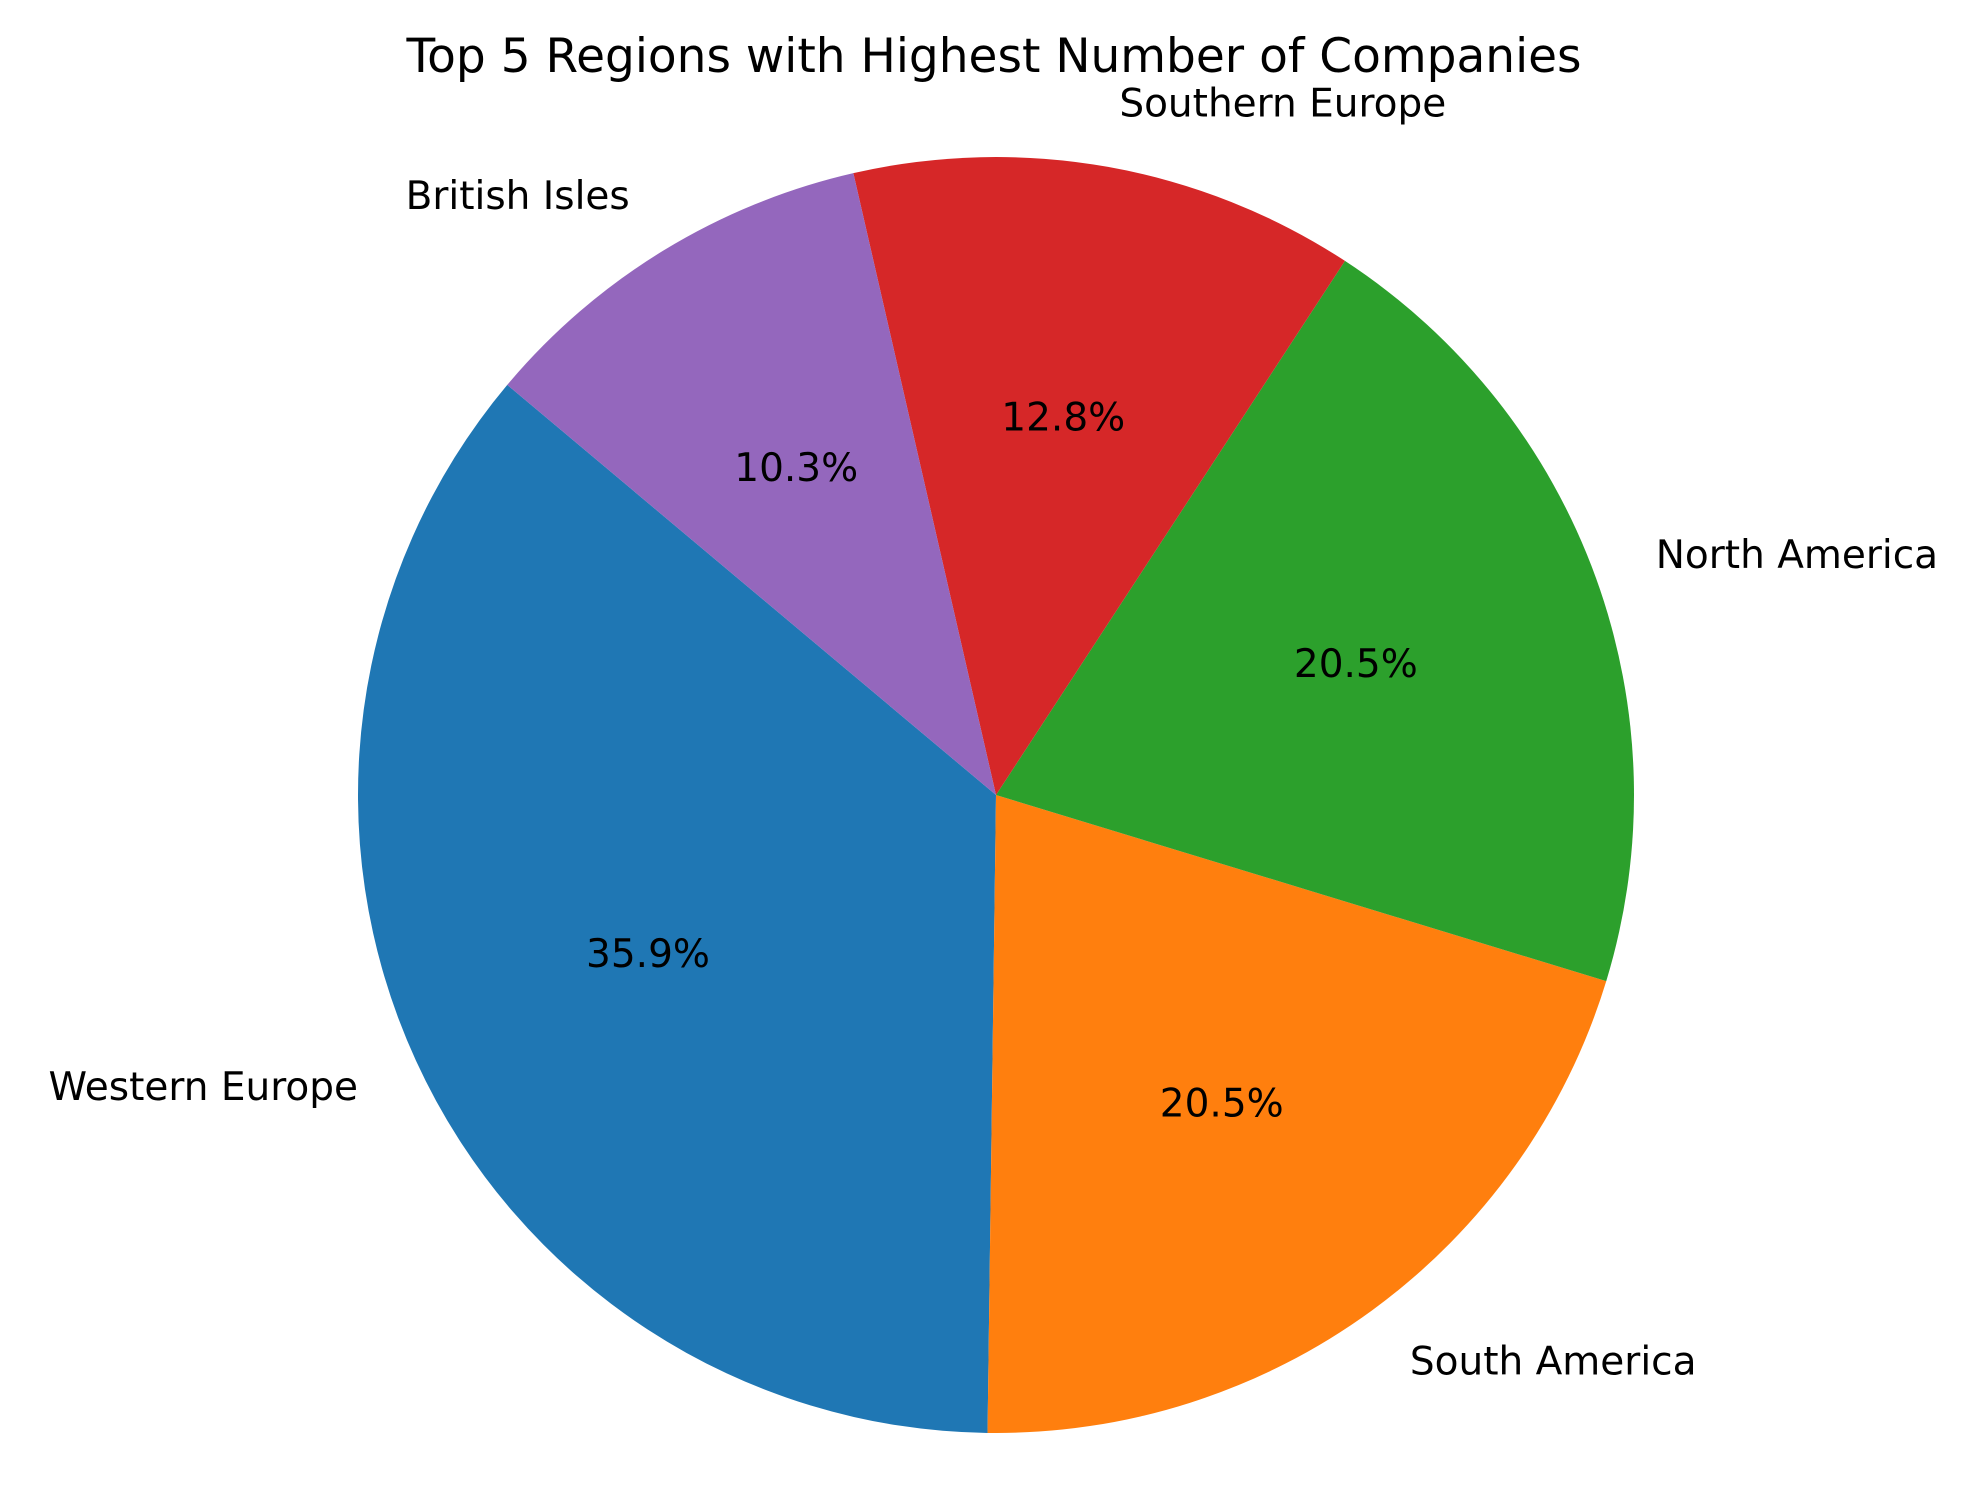 This screenshot has width=1972, height=1509. Describe the element at coordinates (1797, 555) in the screenshot. I see `label-north-america: North America` at that location.